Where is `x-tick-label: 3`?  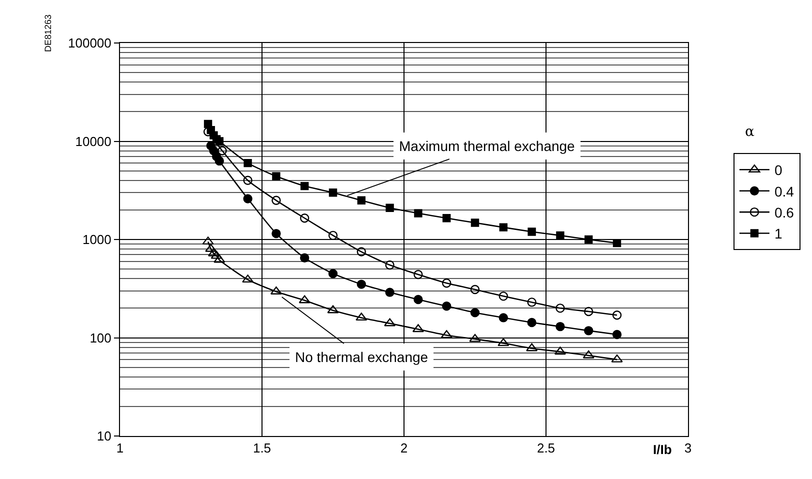
x-tick-label: 3 is located at coordinates (688, 448).